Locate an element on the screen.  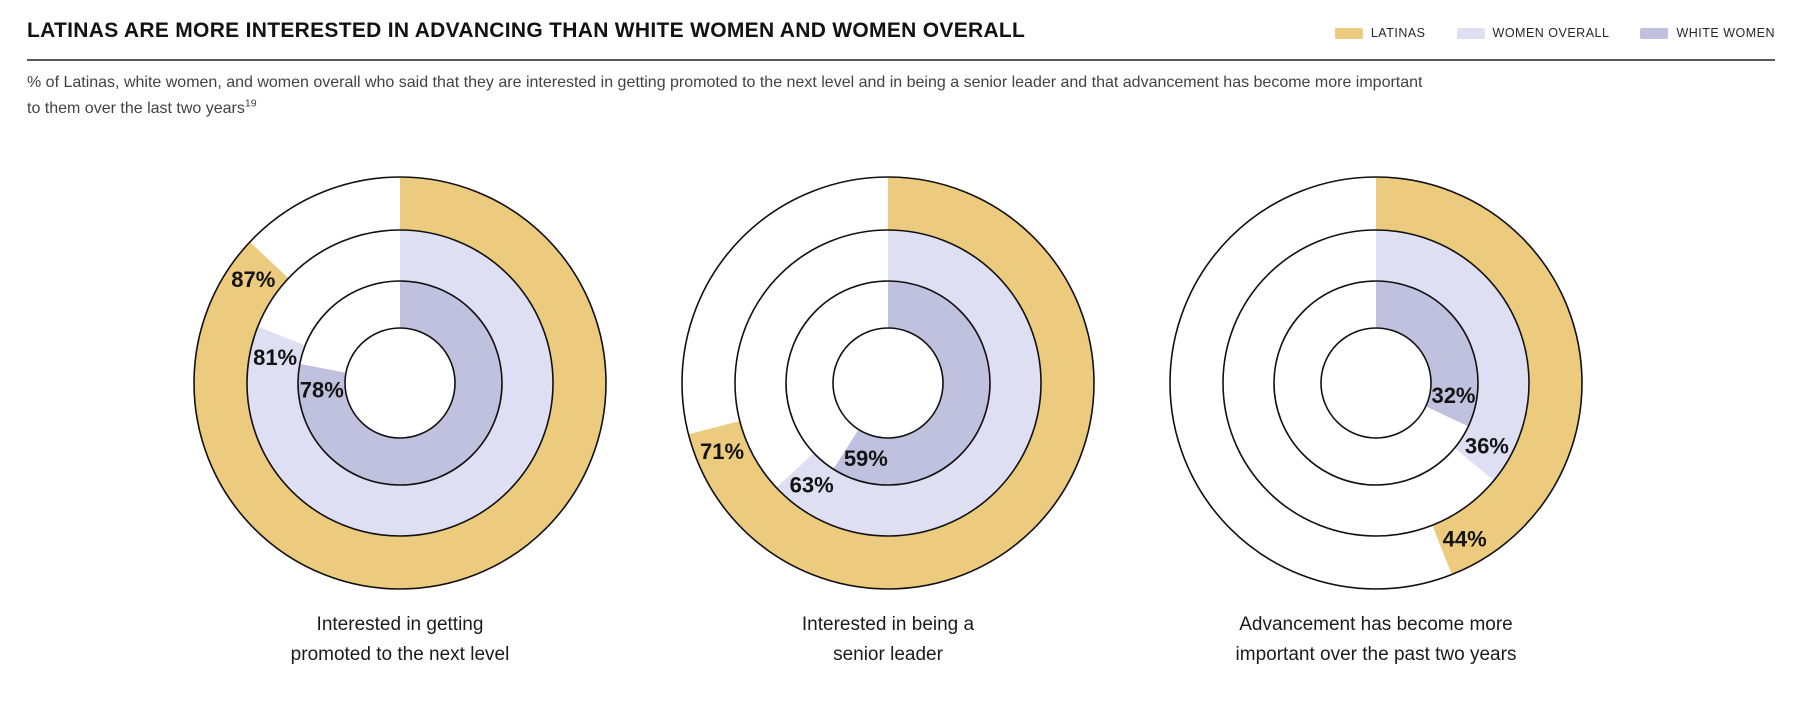
ring-segment-latinas is located at coordinates (1479, 376).